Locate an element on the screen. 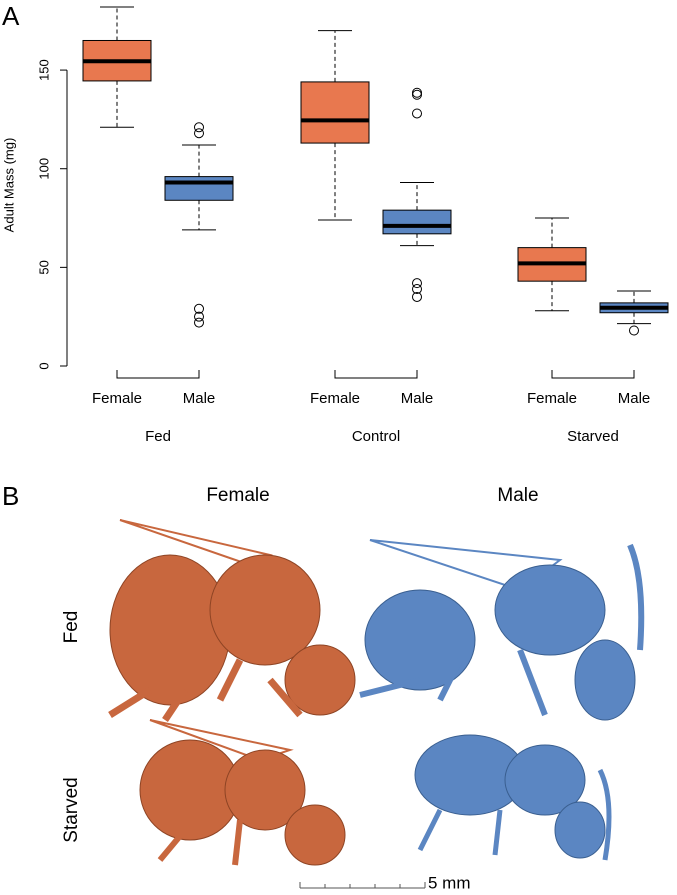 This screenshot has width=677, height=895. panel-label: B is located at coordinates (10, 496).